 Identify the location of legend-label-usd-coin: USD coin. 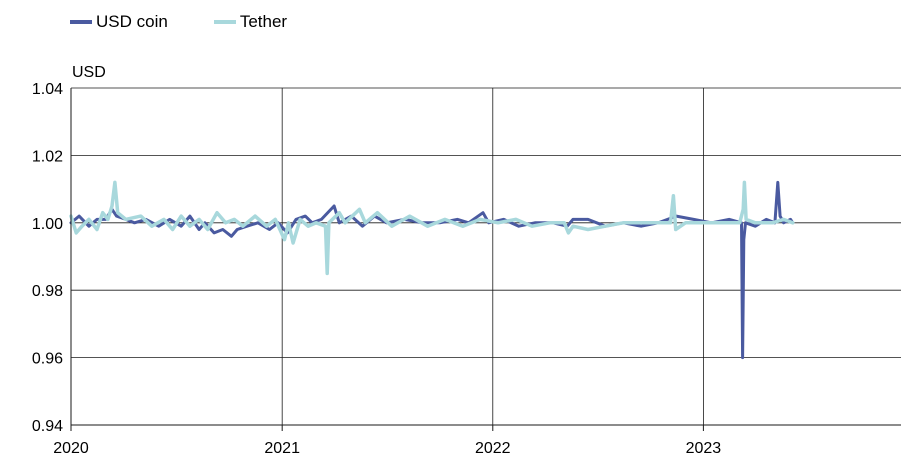
(132, 21).